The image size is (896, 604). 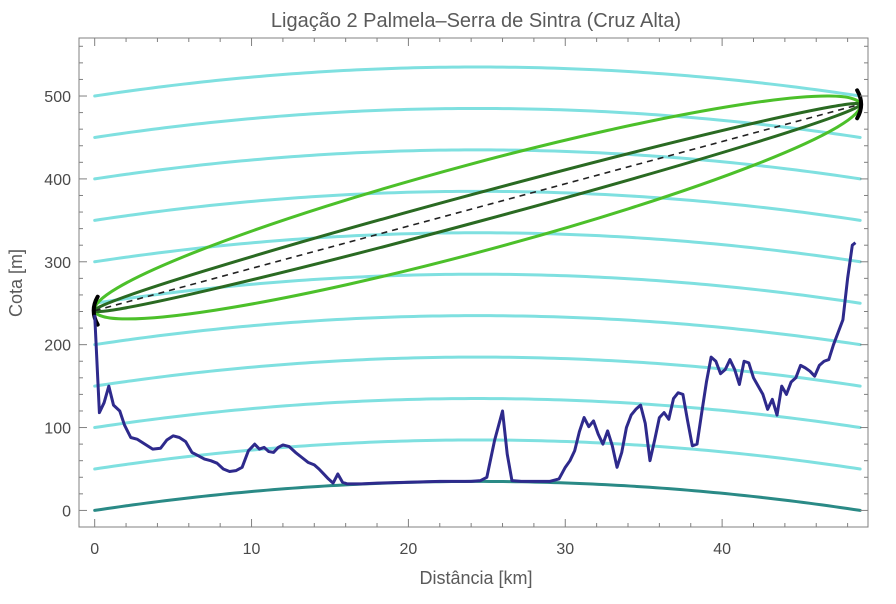 What do you see at coordinates (94, 549) in the screenshot?
I see `x-tick-label: 0` at bounding box center [94, 549].